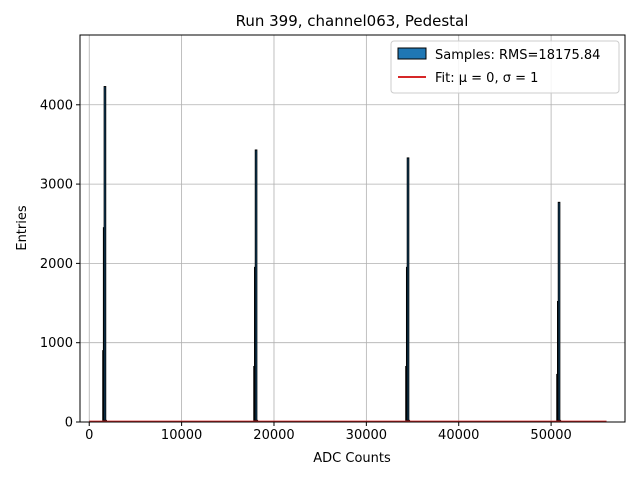 This screenshot has height=480, width=640. What do you see at coordinates (550, 435) in the screenshot?
I see `x-tick-label: 50000` at bounding box center [550, 435].